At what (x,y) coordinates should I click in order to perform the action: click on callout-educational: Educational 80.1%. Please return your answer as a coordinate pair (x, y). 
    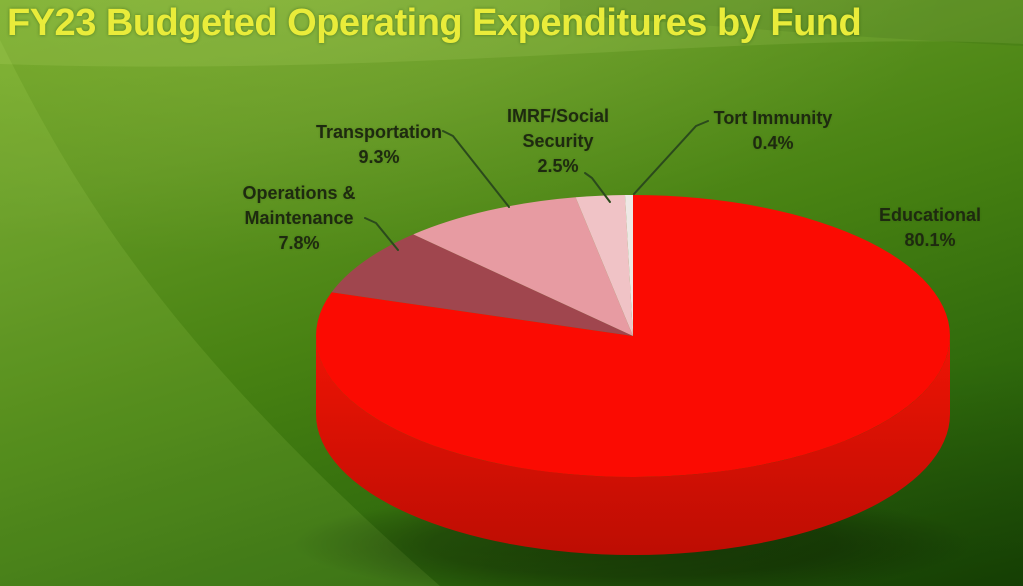
    Looking at the image, I should click on (930, 228).